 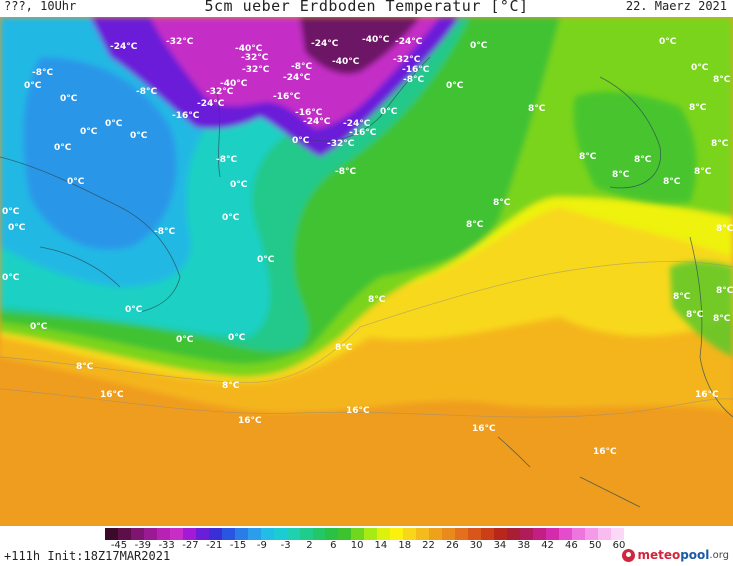 I want to click on legend-tick-label: -3, so click(x=285, y=545).